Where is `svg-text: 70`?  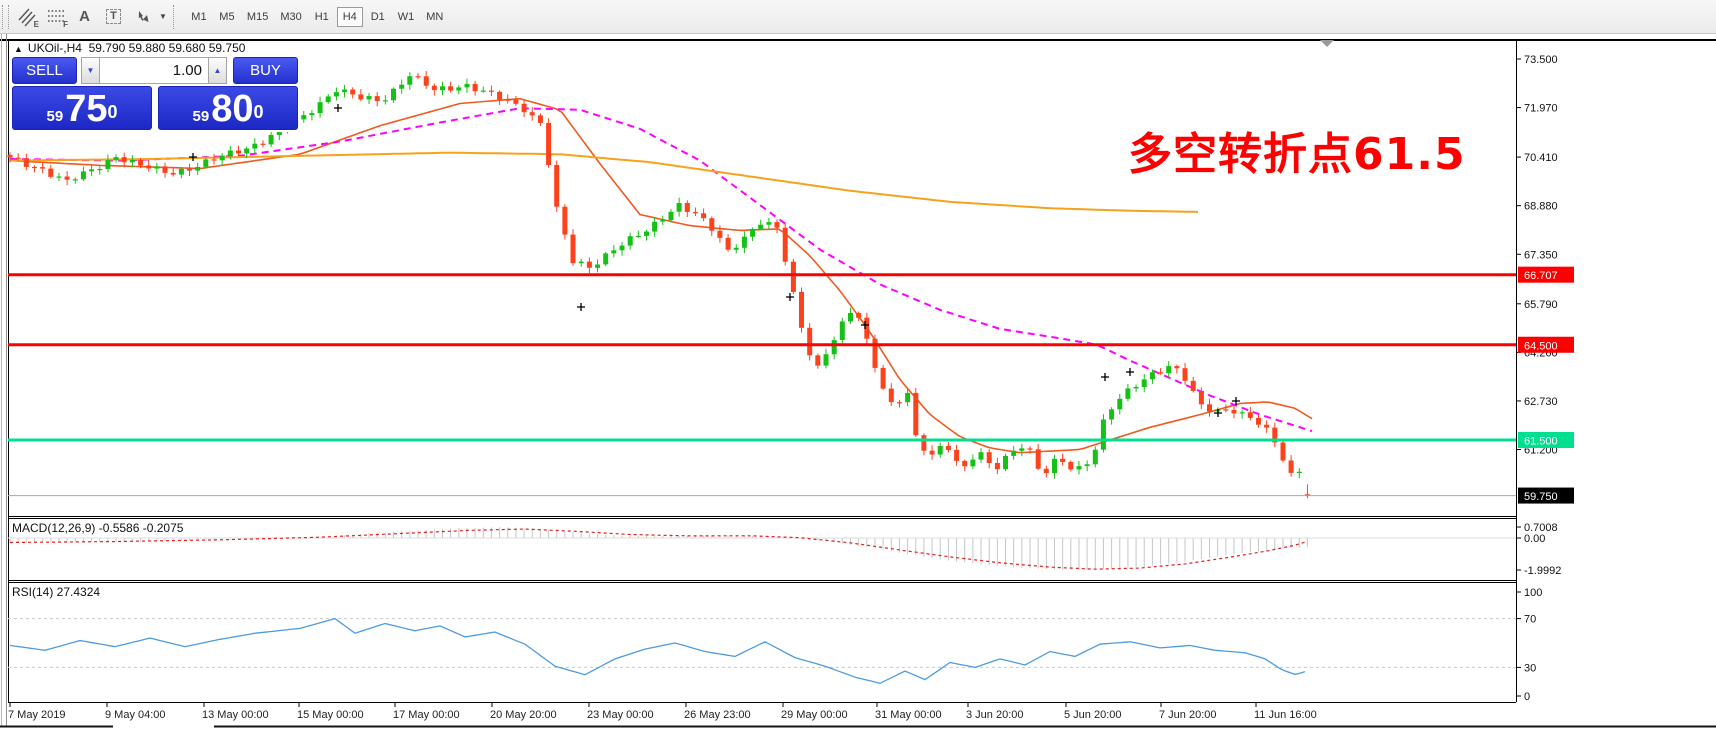
svg-text: 70 is located at coordinates (1530, 620).